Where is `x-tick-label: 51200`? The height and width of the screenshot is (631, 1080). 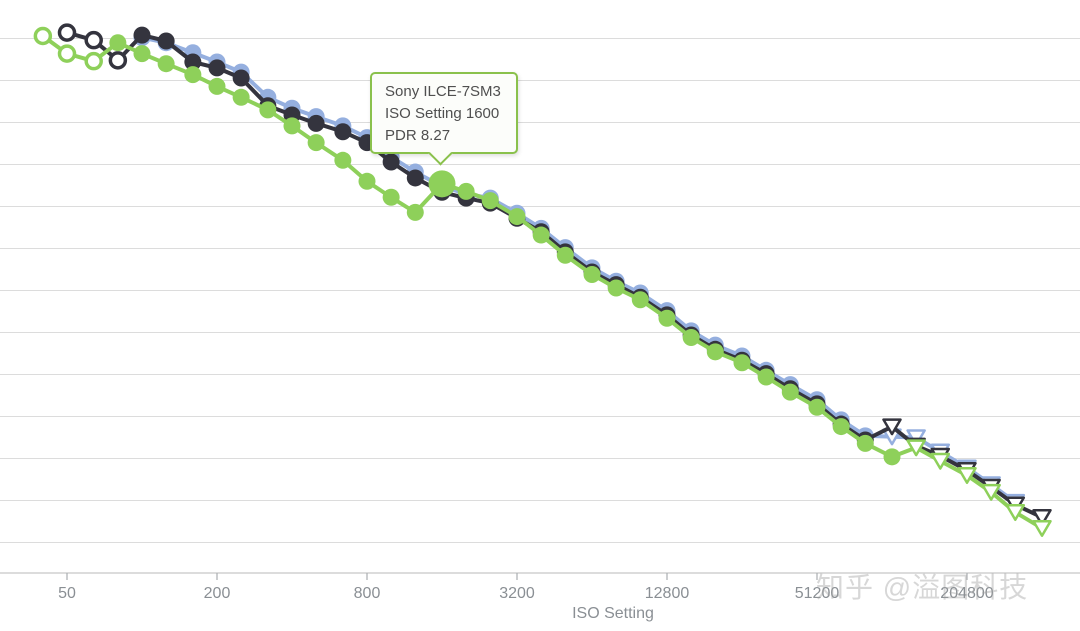
x-tick-label: 51200 is located at coordinates (817, 593).